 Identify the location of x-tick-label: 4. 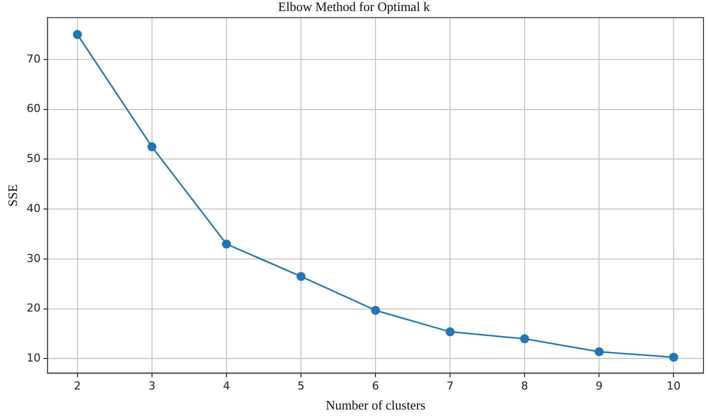
(226, 386).